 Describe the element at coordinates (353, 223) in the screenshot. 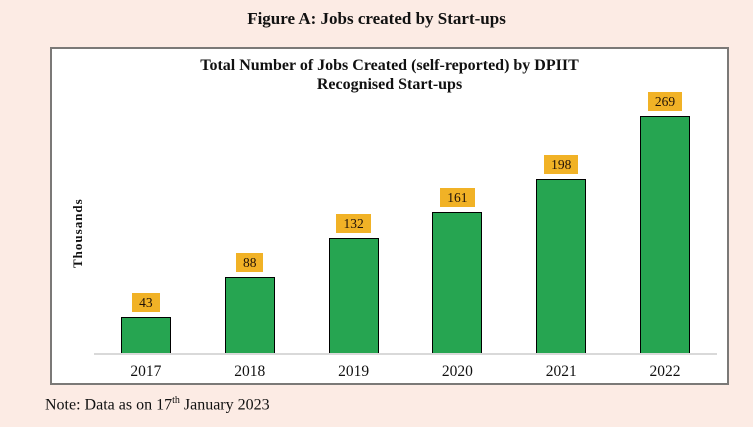

I see `bar-value-label: 132` at that location.